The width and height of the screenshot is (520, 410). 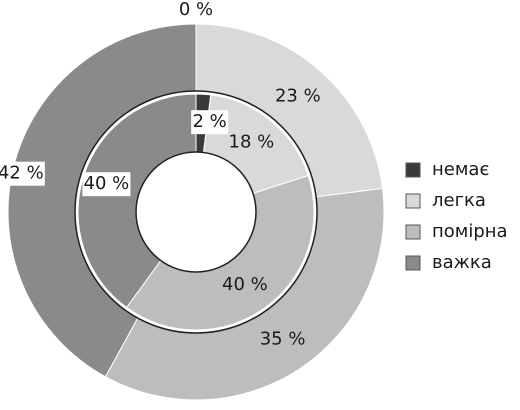 I want to click on chart-legend: немає легка помірна важка, so click(x=456, y=216).